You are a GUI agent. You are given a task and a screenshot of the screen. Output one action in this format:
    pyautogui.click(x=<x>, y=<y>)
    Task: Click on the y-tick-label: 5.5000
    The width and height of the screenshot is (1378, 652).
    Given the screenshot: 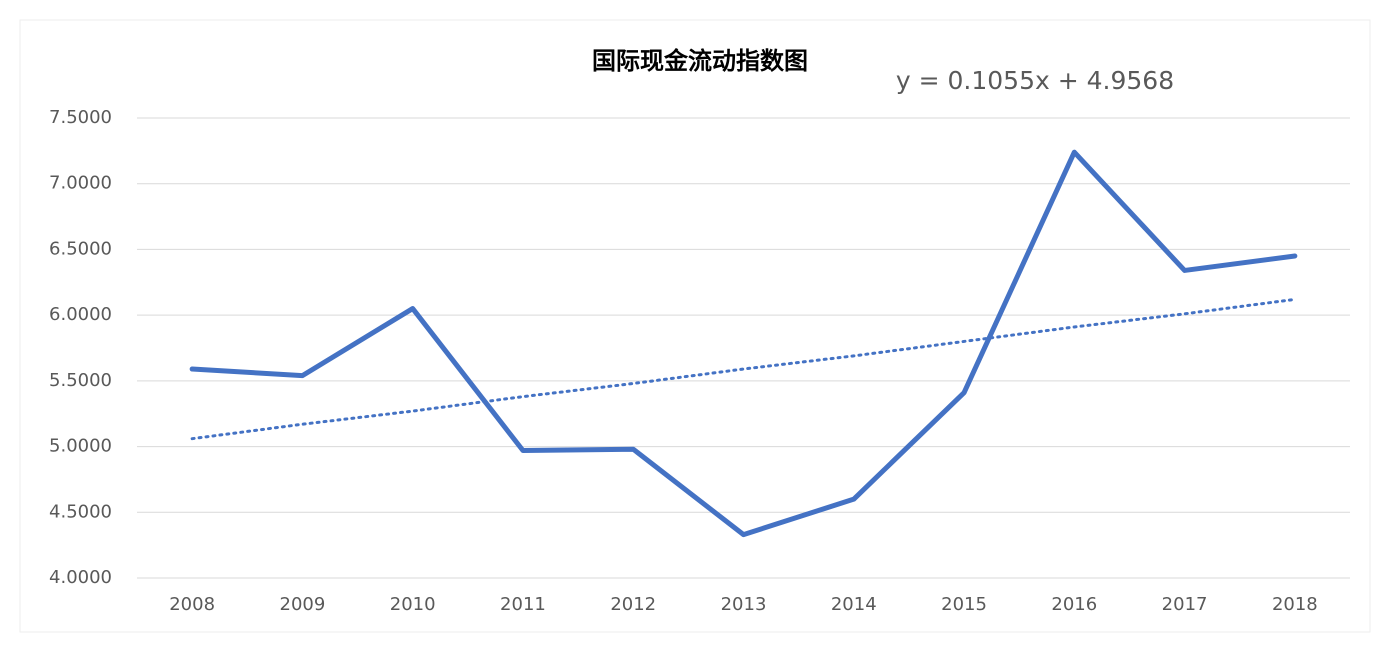 What is the action you would take?
    pyautogui.click(x=80, y=380)
    